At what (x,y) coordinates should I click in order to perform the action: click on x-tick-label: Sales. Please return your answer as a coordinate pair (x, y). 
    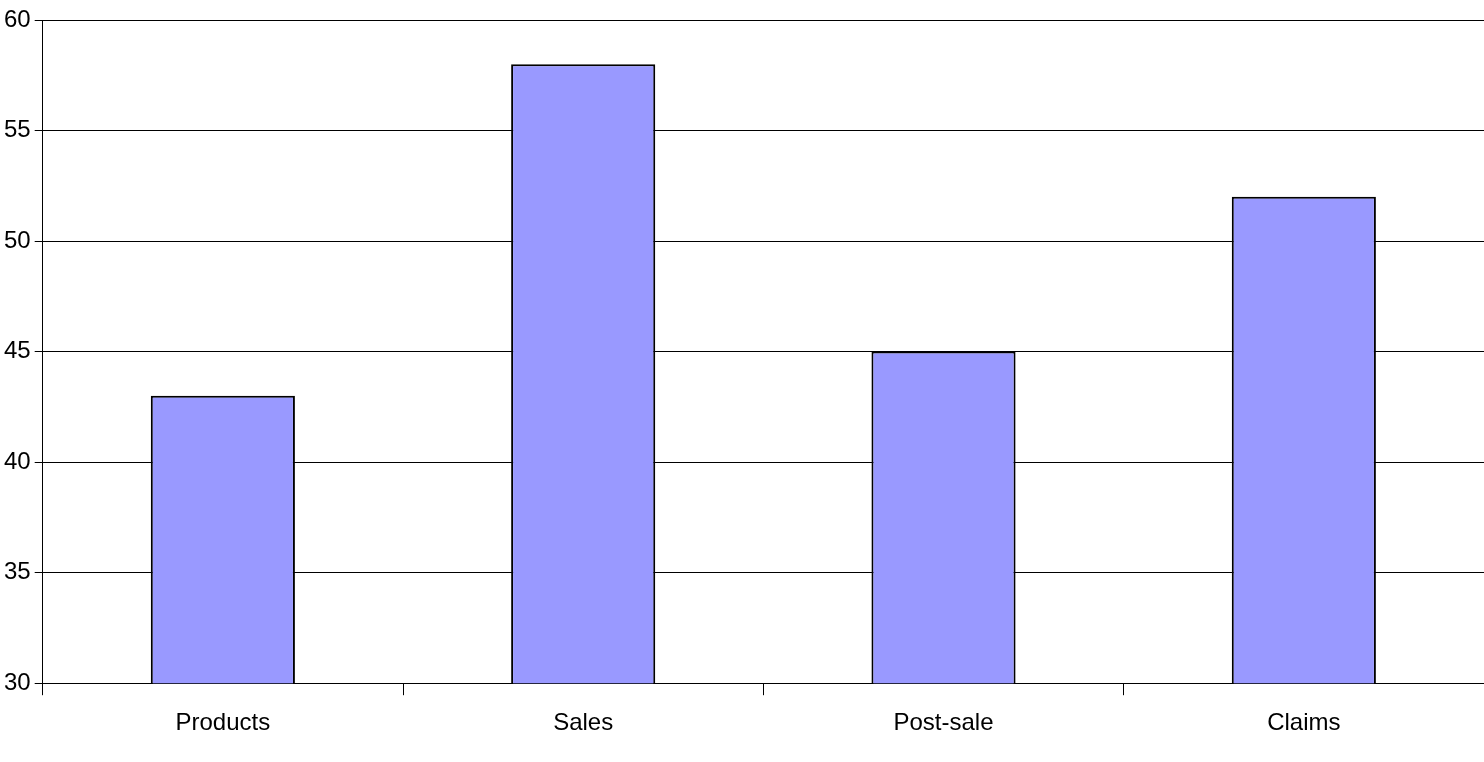
    Looking at the image, I should click on (583, 722).